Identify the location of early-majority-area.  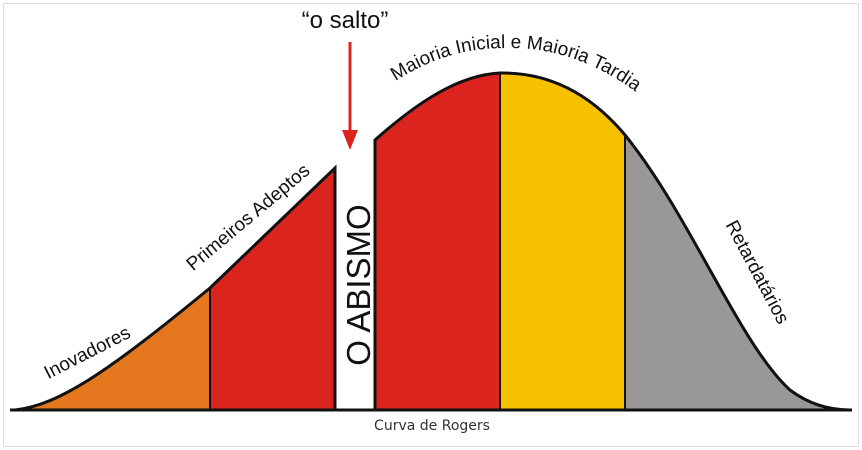
(437, 241).